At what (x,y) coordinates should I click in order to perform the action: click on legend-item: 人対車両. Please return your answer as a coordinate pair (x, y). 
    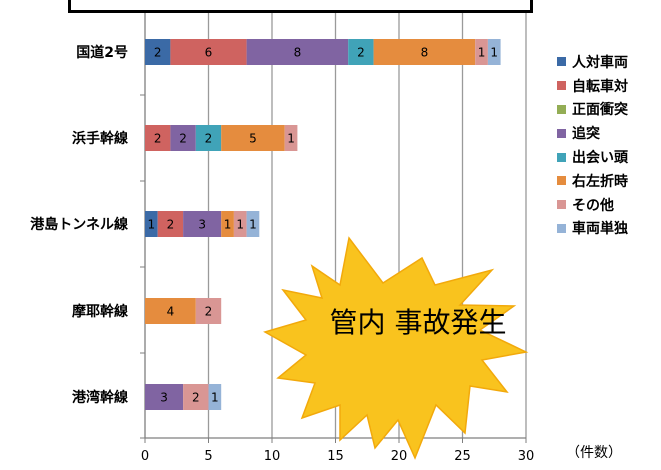
    Looking at the image, I should click on (609, 62).